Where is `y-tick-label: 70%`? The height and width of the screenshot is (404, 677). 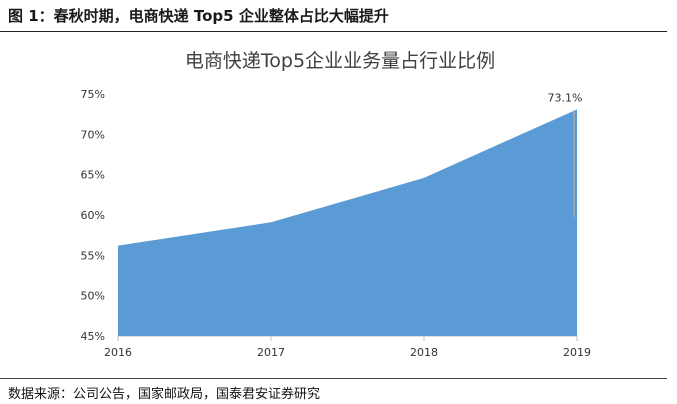
y-tick-label: 70% is located at coordinates (93, 134).